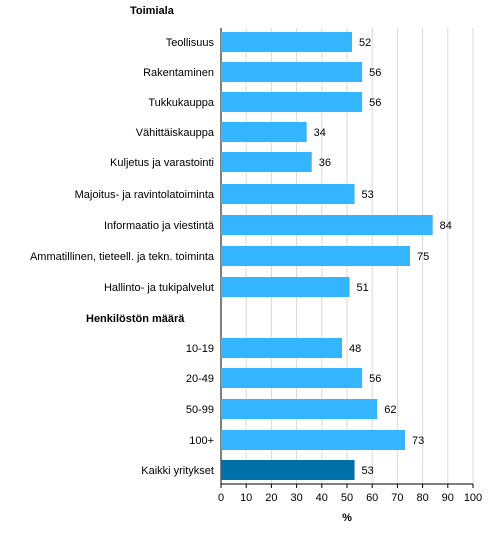  Describe the element at coordinates (159, 288) in the screenshot. I see `category-label: Hallinto- ja tukipalvelut` at that location.